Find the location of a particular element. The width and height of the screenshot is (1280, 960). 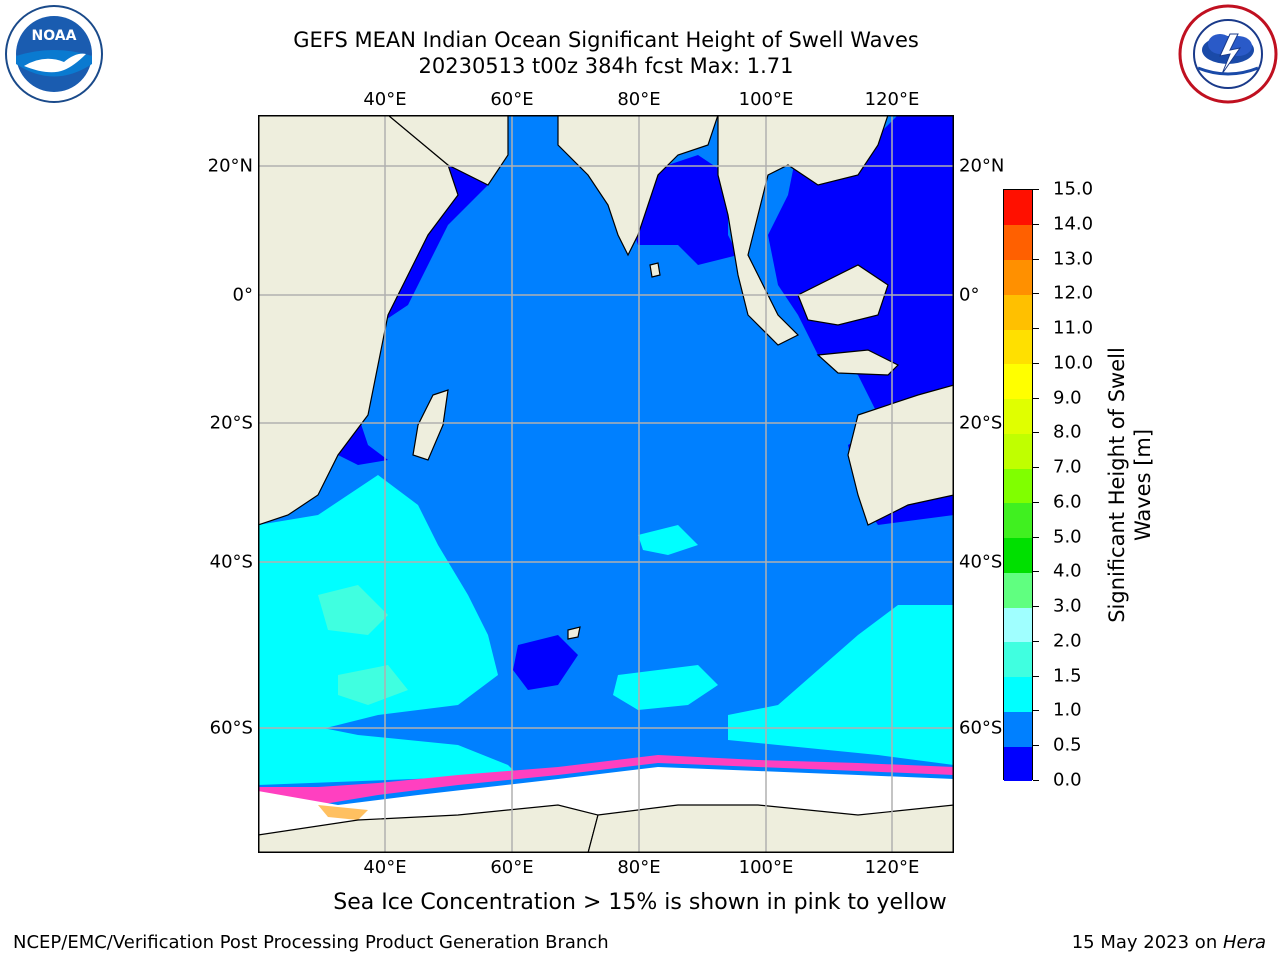

colorbar-tick-label: 1.5 is located at coordinates (1067, 676).